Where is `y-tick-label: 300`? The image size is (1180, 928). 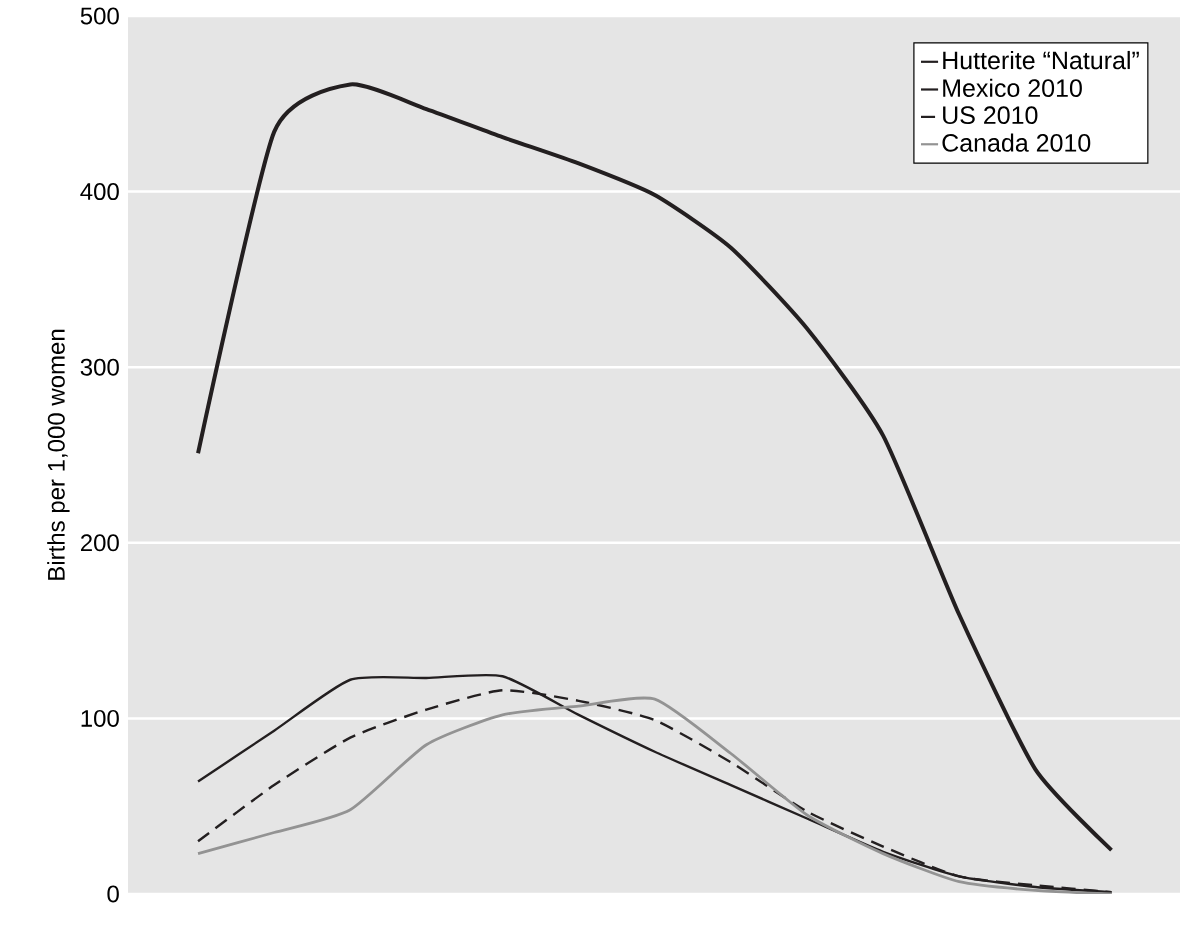 y-tick-label: 300 is located at coordinates (99, 367).